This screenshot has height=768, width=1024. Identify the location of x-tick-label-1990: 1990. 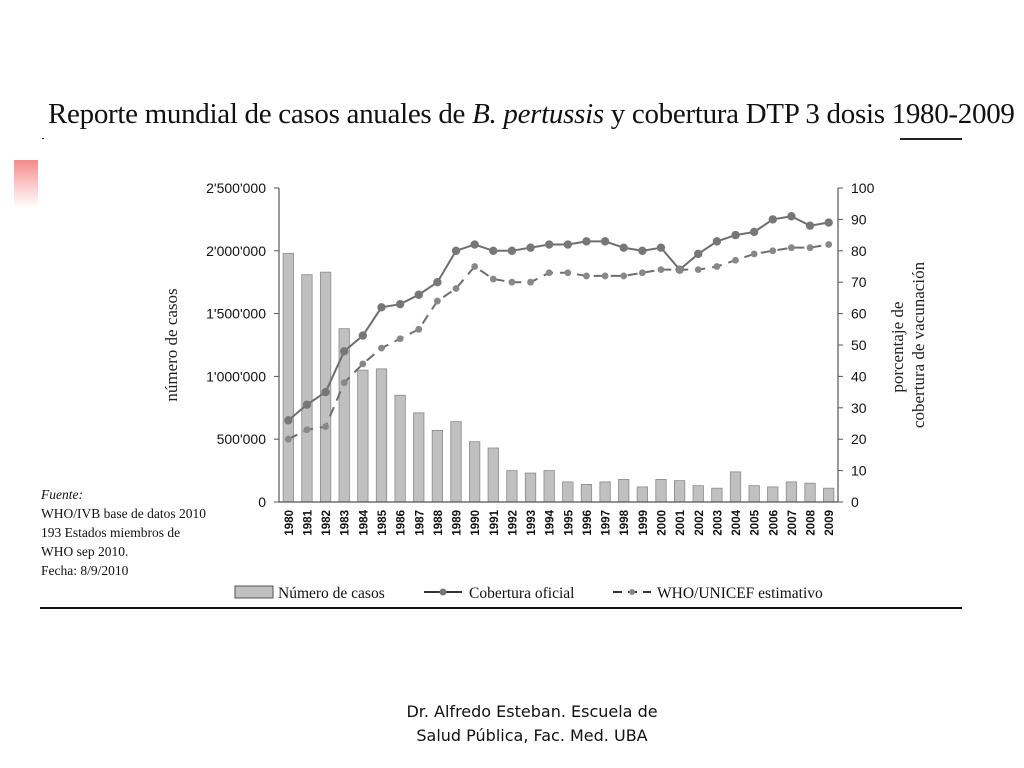
(476, 523).